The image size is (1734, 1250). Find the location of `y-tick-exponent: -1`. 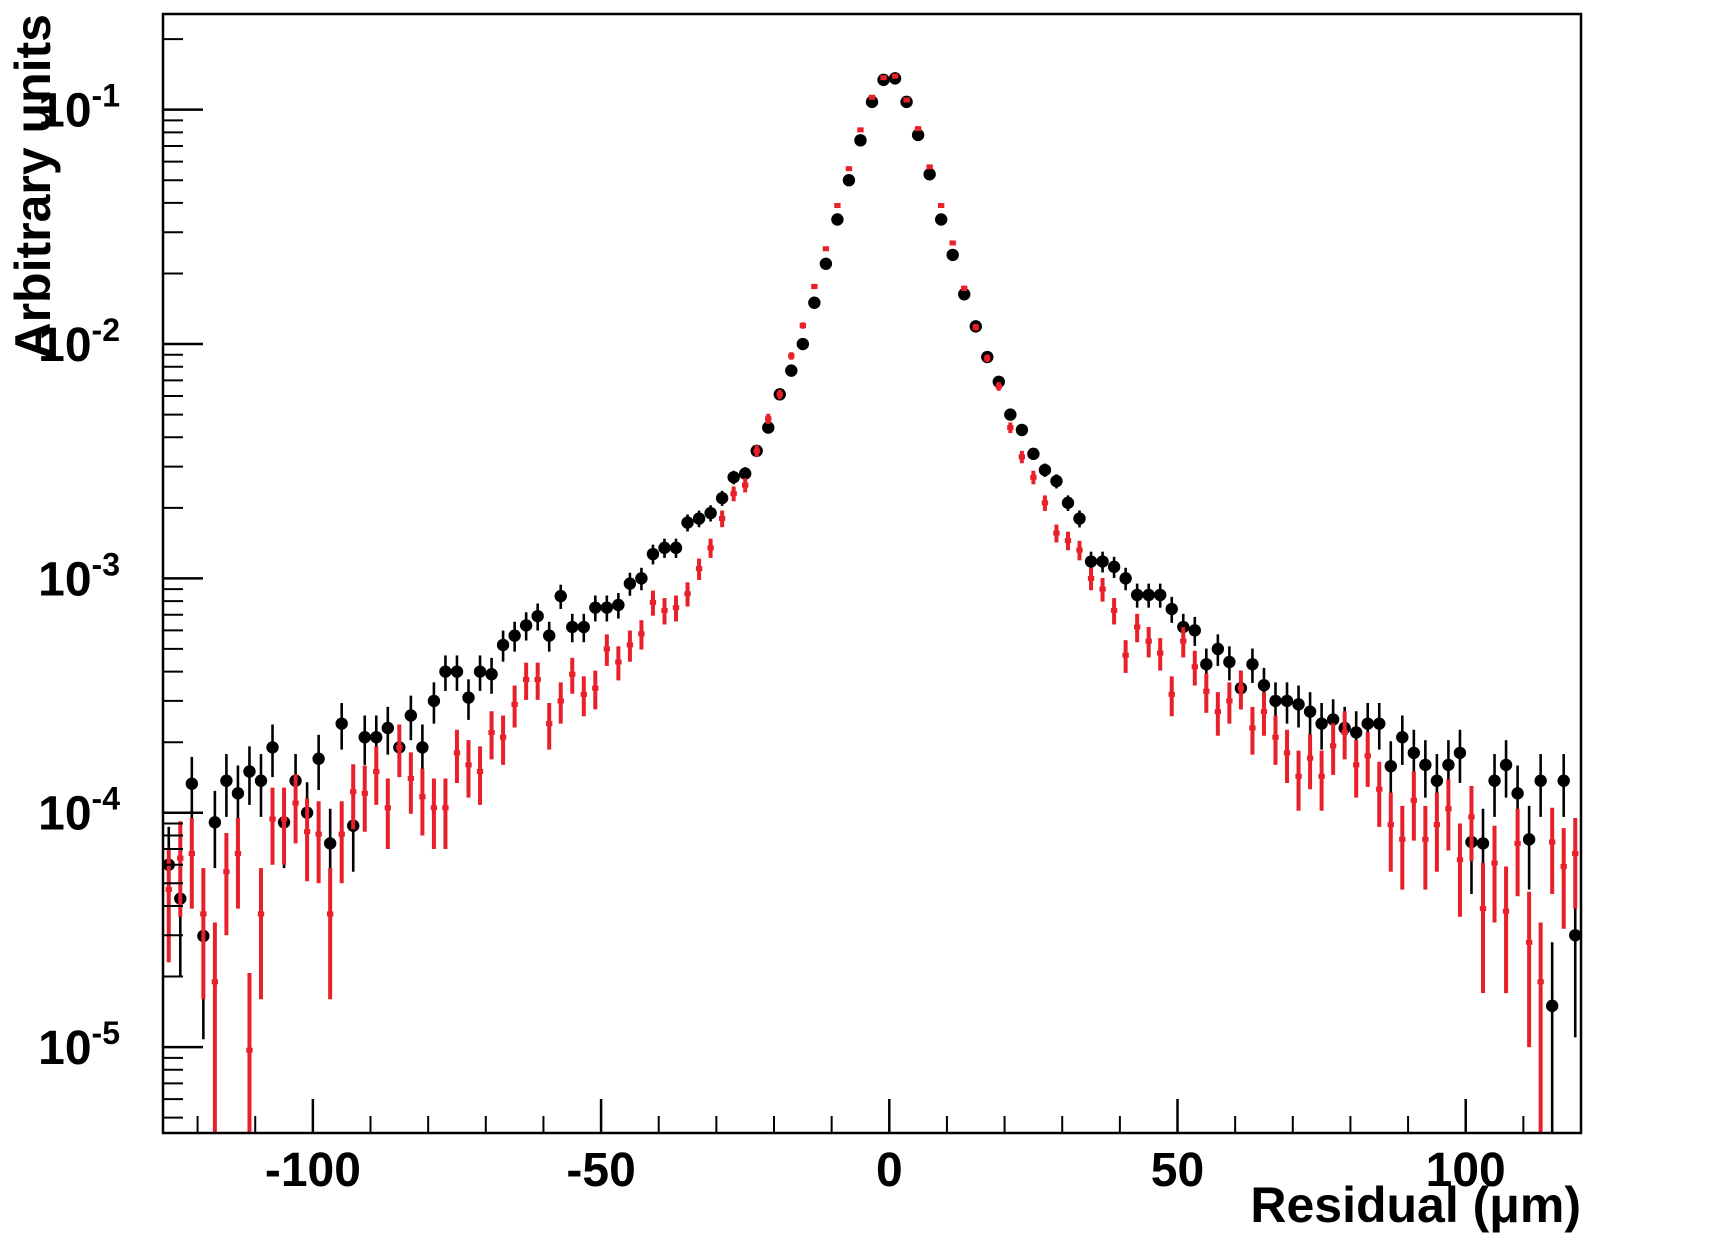

y-tick-exponent: -1 is located at coordinates (106, 96).